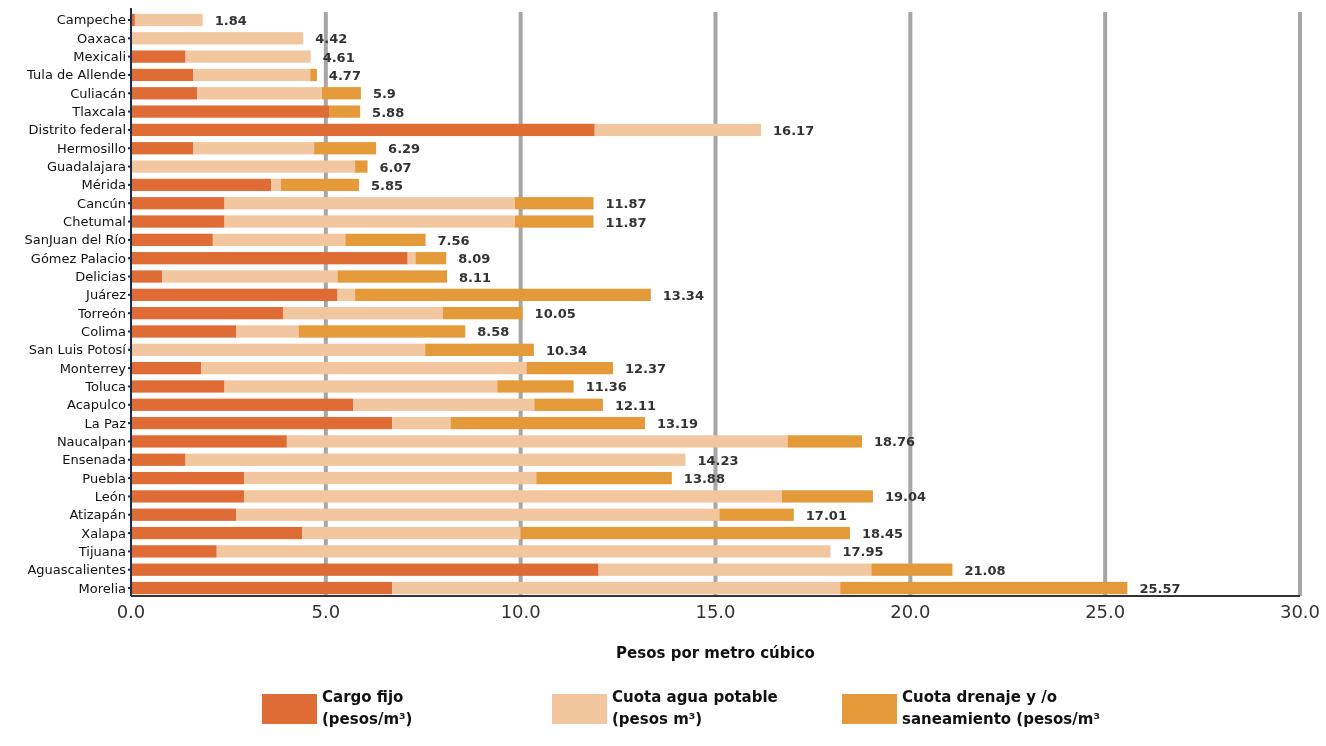  I want to click on y-tick-label: Distrito federal, so click(77, 130).